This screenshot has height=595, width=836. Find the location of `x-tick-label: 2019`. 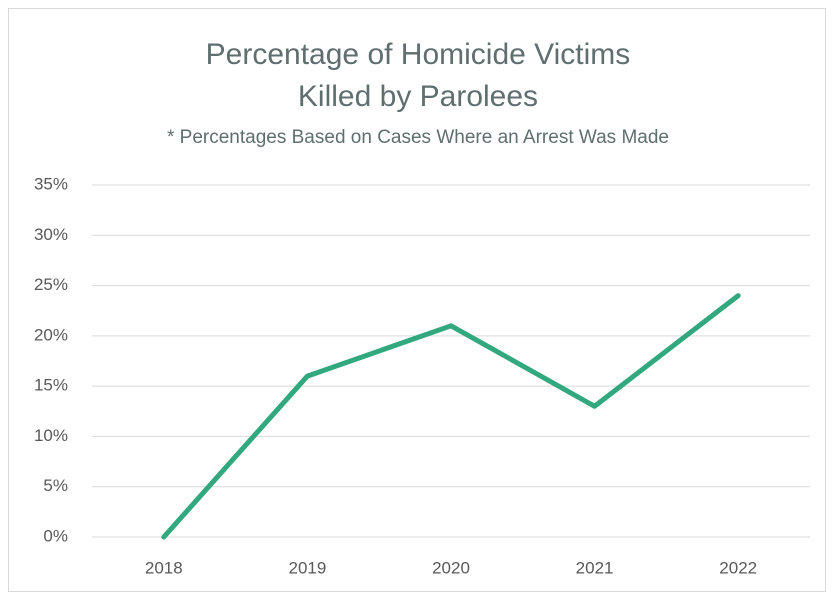

x-tick-label: 2019 is located at coordinates (307, 567).